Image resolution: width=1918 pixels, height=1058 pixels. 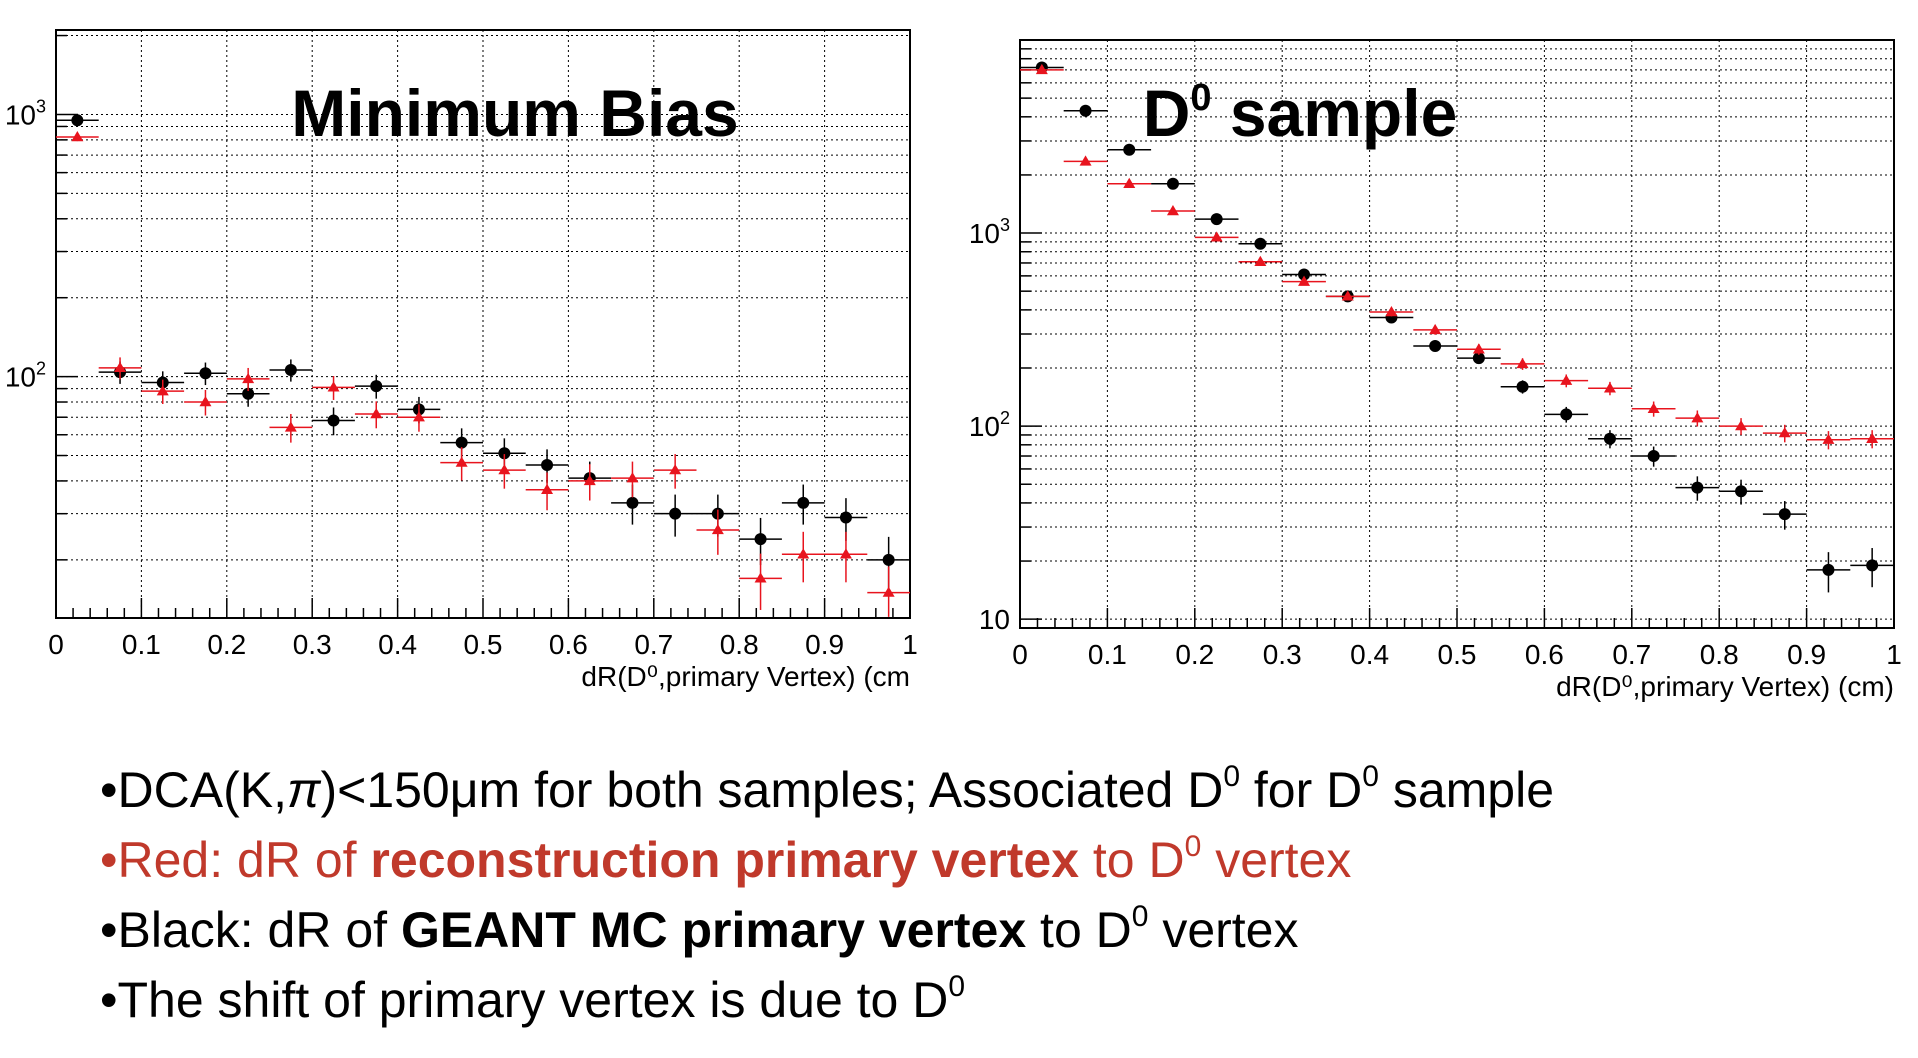 I want to click on x-tick-label: 0.4, so click(x=397, y=644).